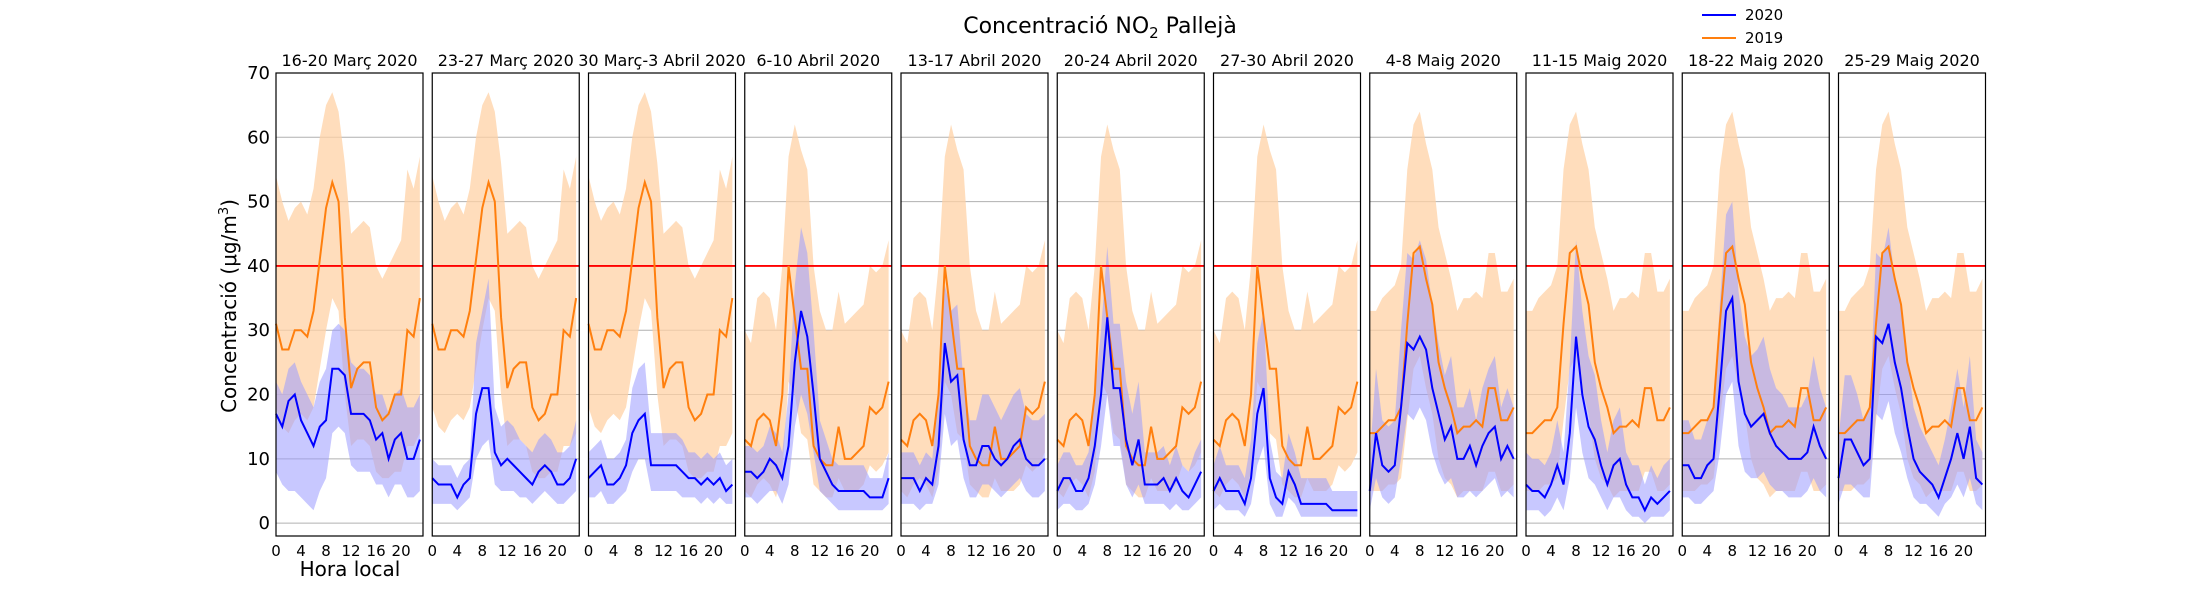  What do you see at coordinates (1131, 60) in the screenshot?
I see `panel-title: 20-24 Abril 2020` at bounding box center [1131, 60].